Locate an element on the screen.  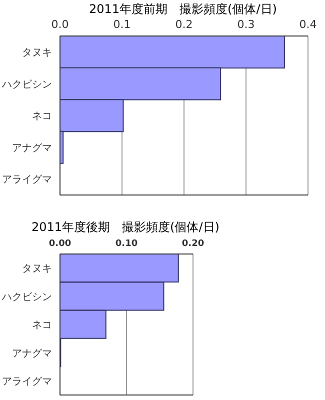
chart-title: 2011年度後期 撮影頻度(個体/日) is located at coordinates (125, 227).